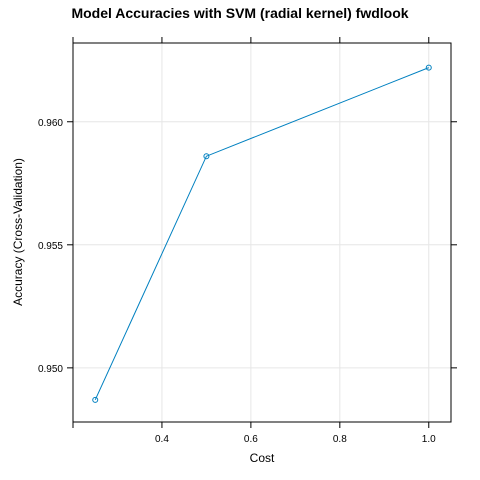 This screenshot has height=480, width=480. I want to click on y-axis-label: Accuracy (Cross-Validation), so click(18, 232).